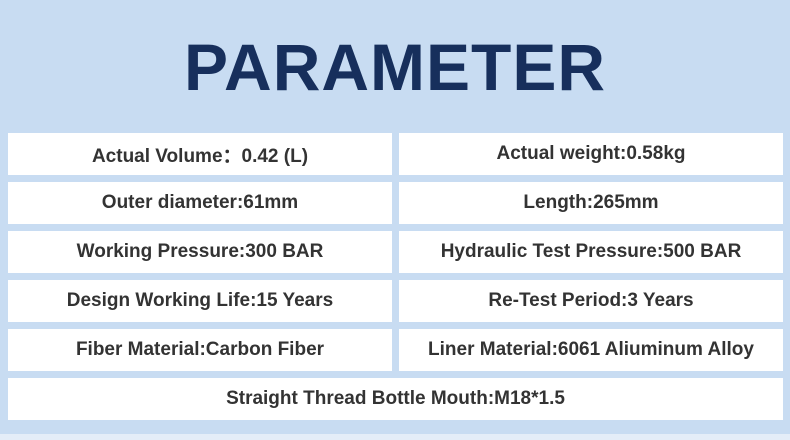  I want to click on bottom-strip, so click(395, 437).